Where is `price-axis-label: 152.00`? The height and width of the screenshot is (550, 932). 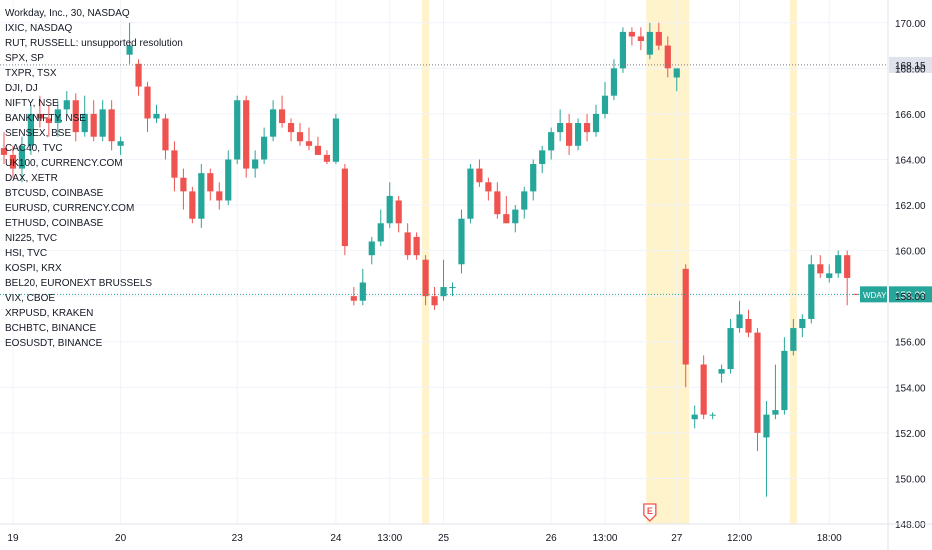 price-axis-label: 152.00 is located at coordinates (910, 434).